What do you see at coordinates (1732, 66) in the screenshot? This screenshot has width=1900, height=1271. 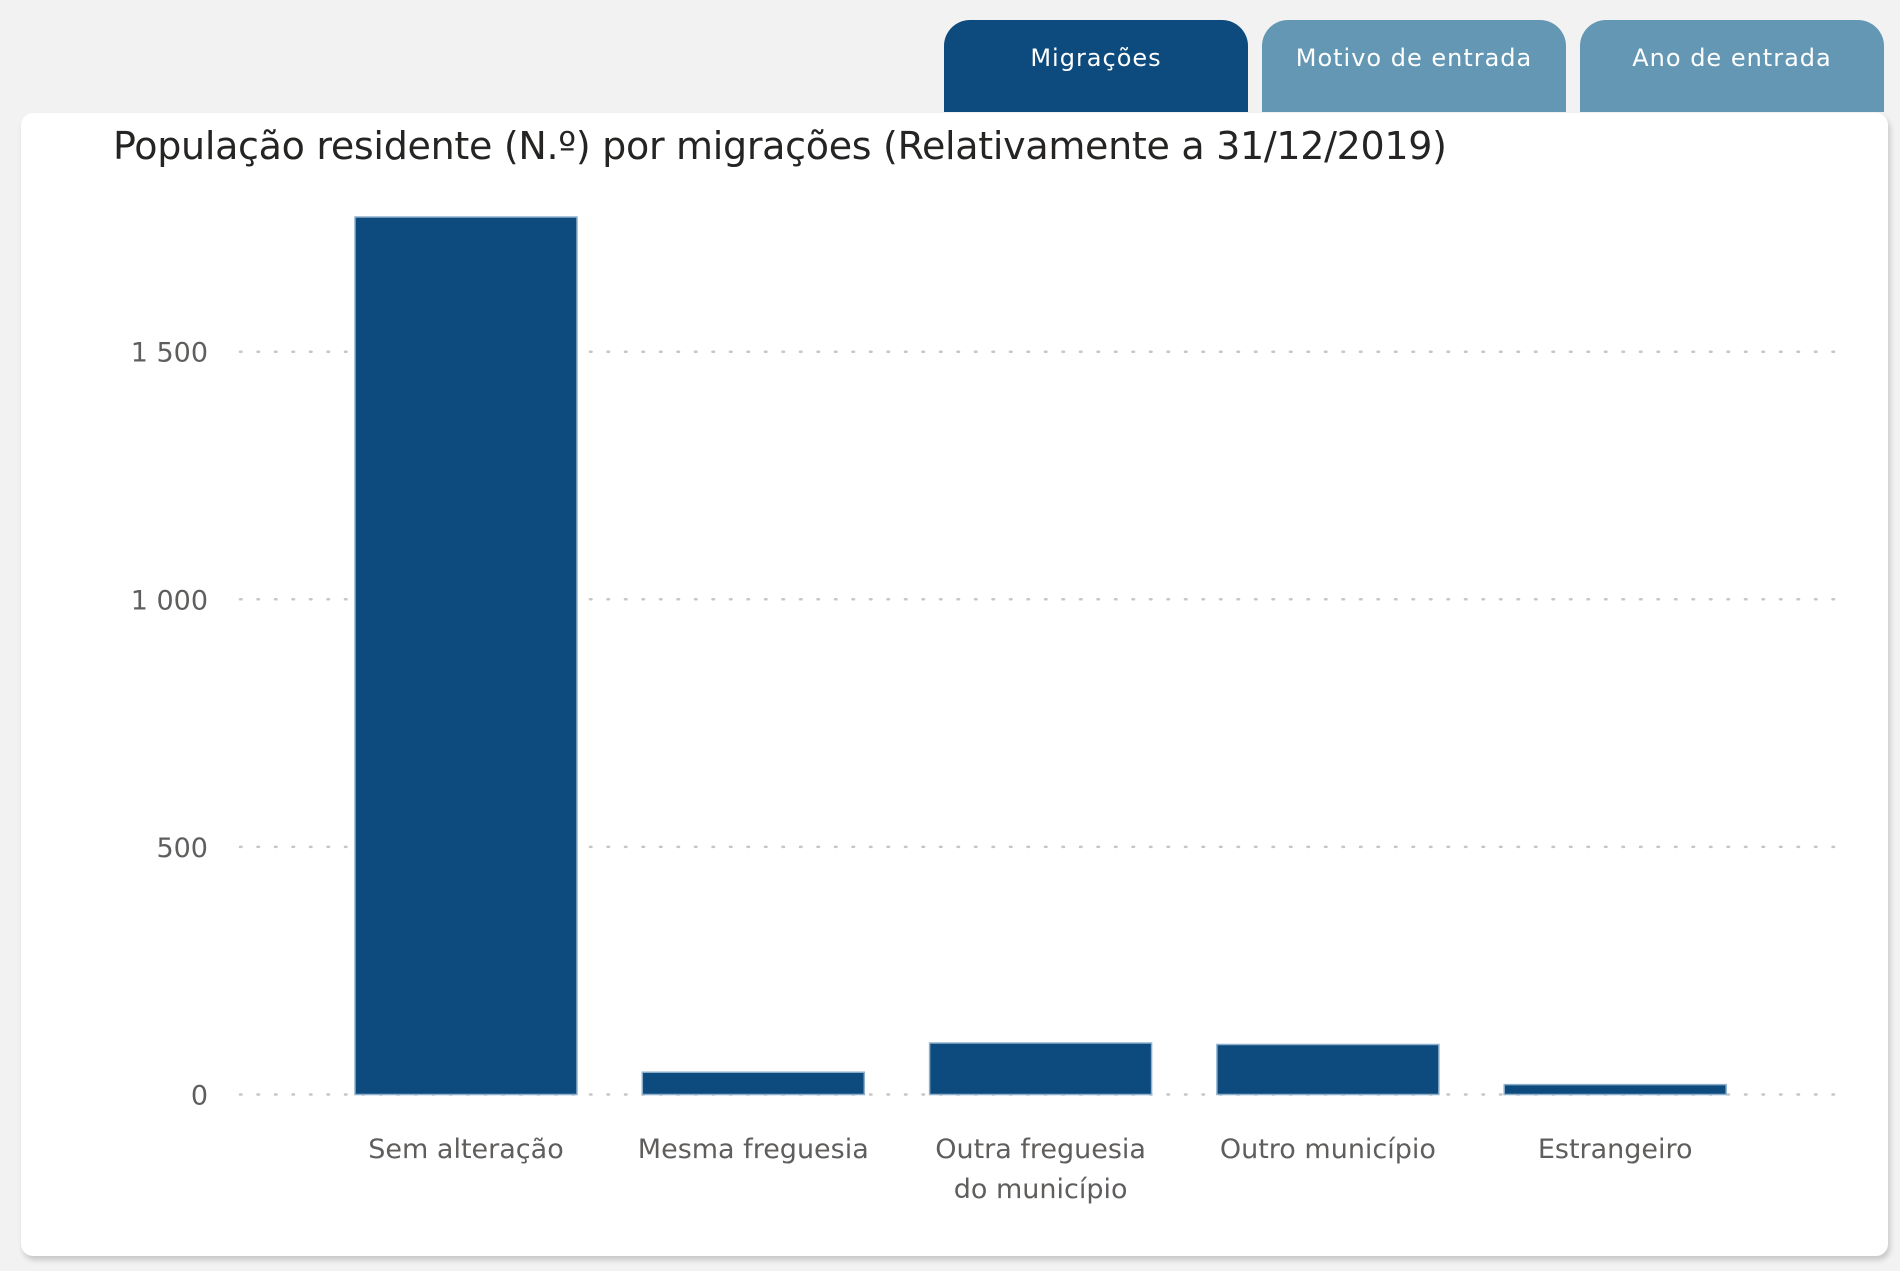 I see `tab-ano-de-entrada: Ano de entrada` at bounding box center [1732, 66].